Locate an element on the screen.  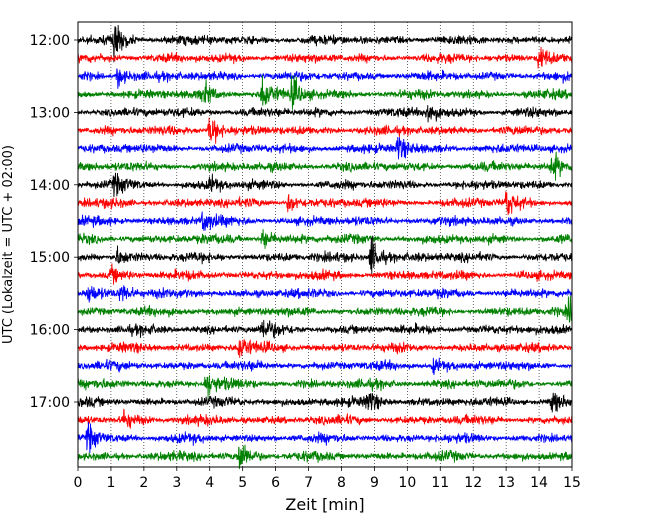
x-tick-label: 14 is located at coordinates (539, 483).